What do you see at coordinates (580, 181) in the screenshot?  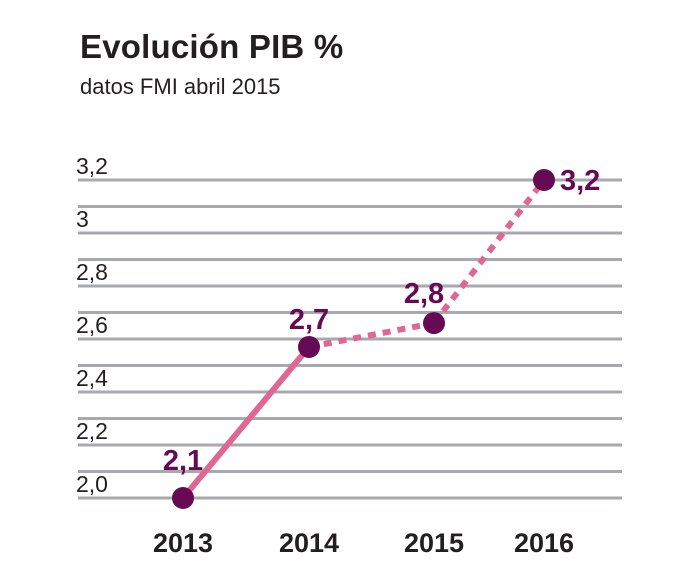 I see `data-label: 3,2` at bounding box center [580, 181].